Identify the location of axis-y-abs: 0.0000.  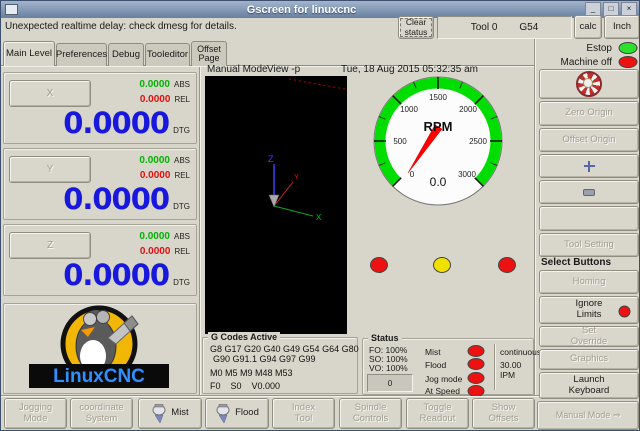
(154, 160).